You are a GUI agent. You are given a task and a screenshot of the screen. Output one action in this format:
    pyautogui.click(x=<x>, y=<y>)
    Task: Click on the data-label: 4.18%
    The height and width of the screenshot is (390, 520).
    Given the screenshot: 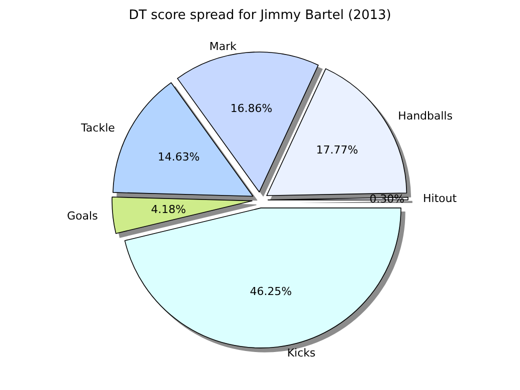 What is the action you would take?
    pyautogui.click(x=168, y=209)
    